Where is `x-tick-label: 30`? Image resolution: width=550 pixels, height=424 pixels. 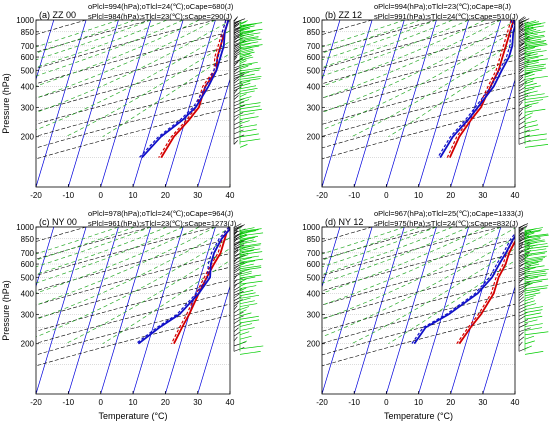 x-tick-label: 30 is located at coordinates (482, 402).